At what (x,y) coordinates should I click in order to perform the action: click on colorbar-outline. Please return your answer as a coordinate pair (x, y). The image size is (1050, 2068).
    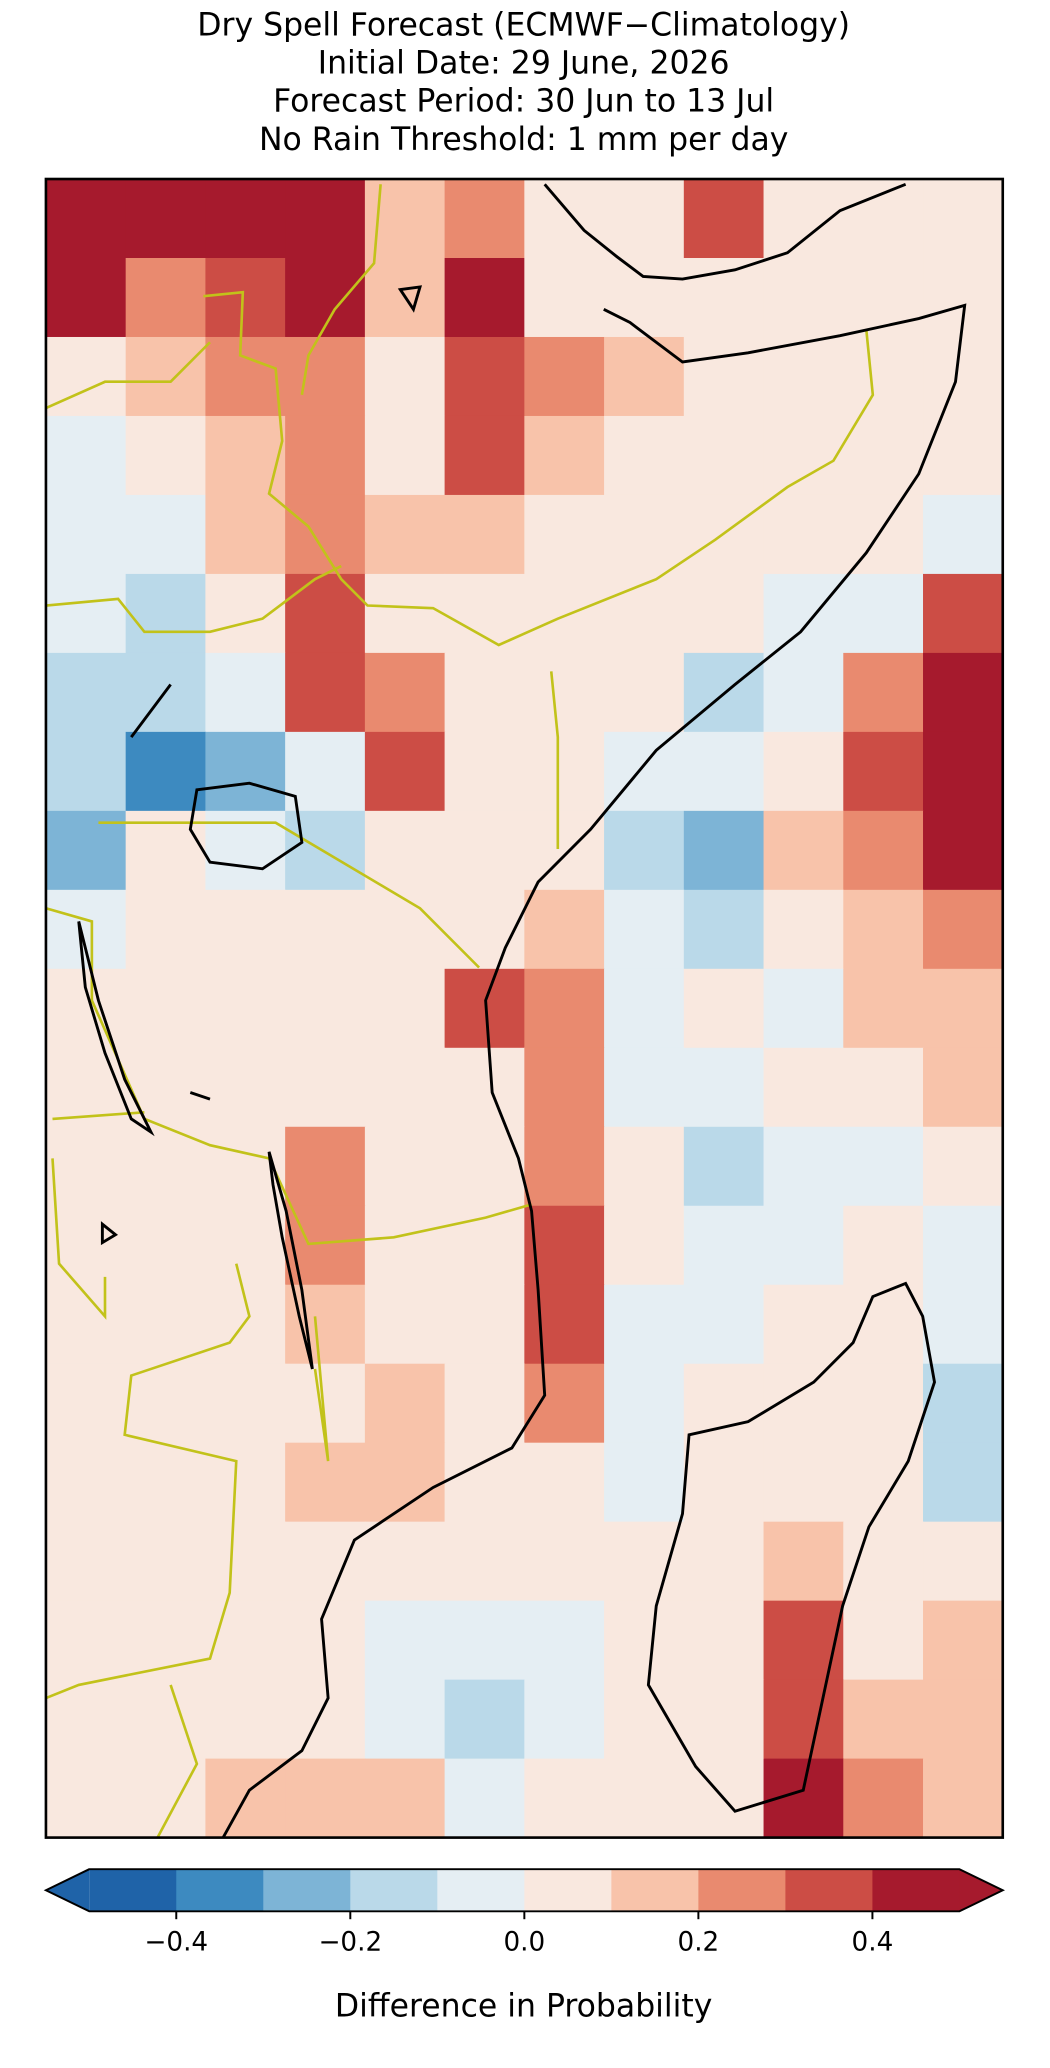
    Looking at the image, I should click on (524, 1890).